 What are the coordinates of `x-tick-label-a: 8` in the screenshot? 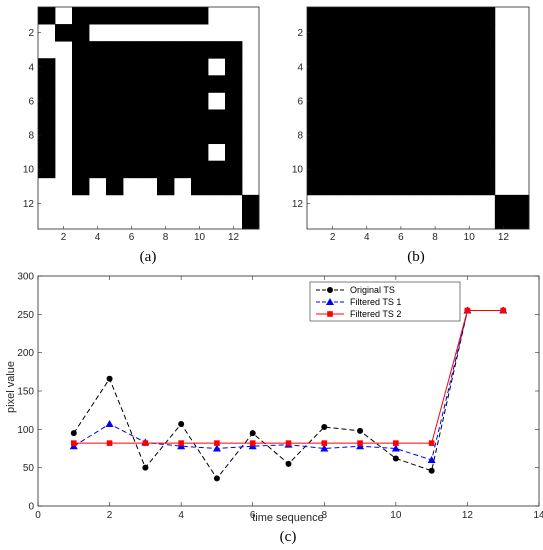 It's located at (166, 237).